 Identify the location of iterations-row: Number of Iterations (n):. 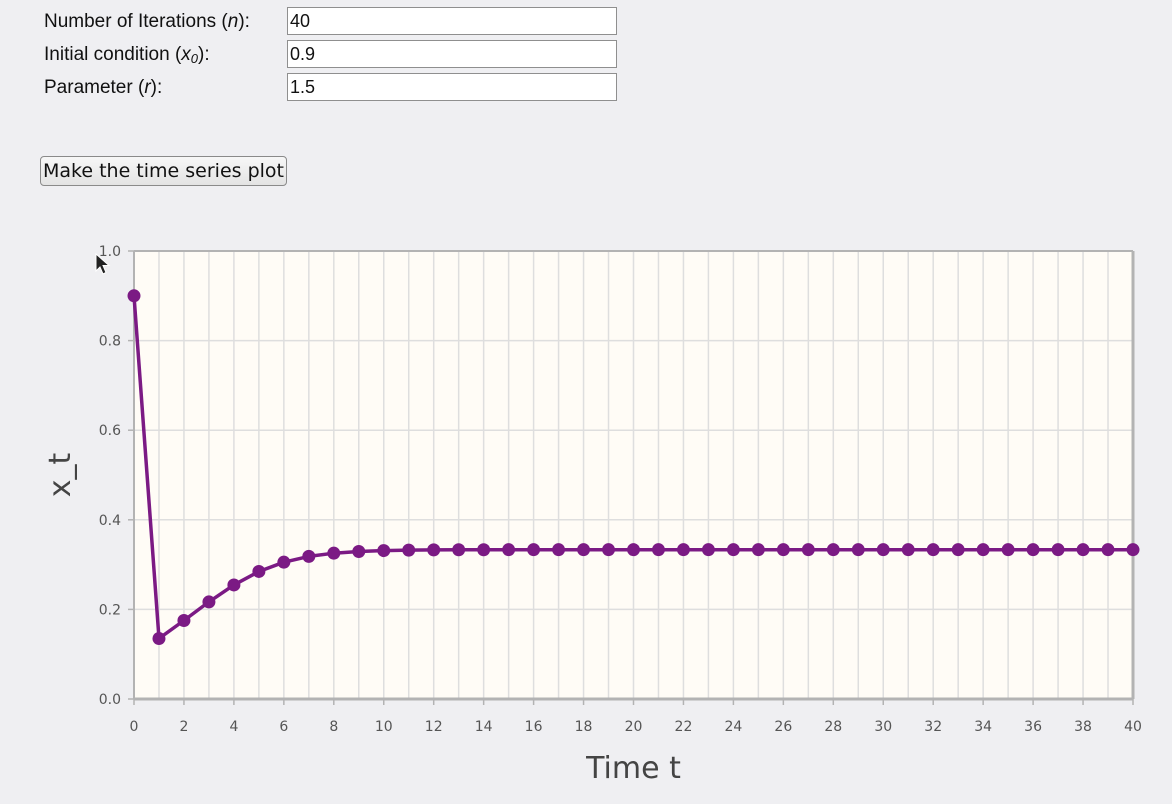
(344, 22).